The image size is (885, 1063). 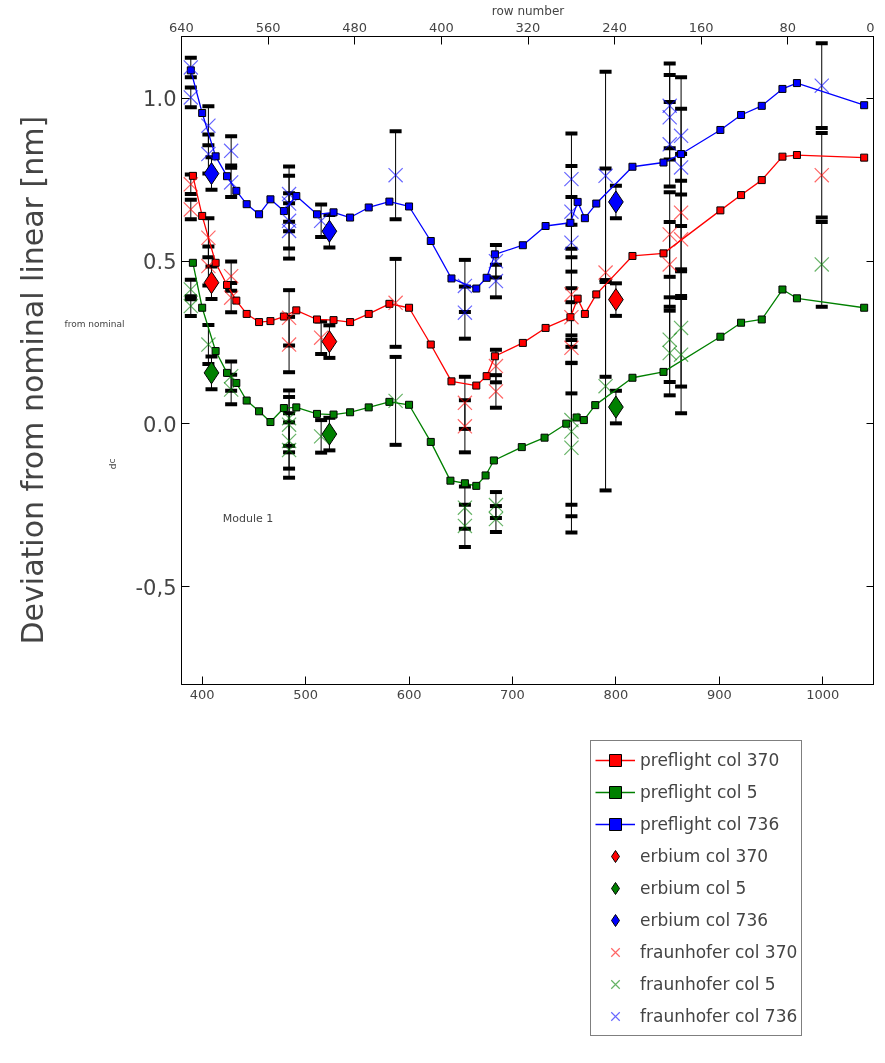 What do you see at coordinates (248, 518) in the screenshot?
I see `annotation: Module 1` at bounding box center [248, 518].